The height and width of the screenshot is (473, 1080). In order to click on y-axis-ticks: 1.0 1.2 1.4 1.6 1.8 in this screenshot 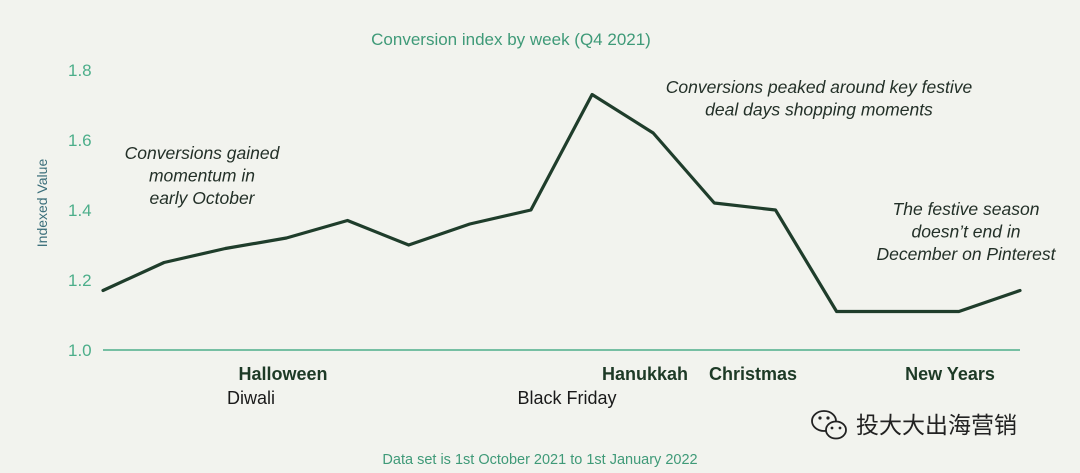, I will do `click(80, 210)`.